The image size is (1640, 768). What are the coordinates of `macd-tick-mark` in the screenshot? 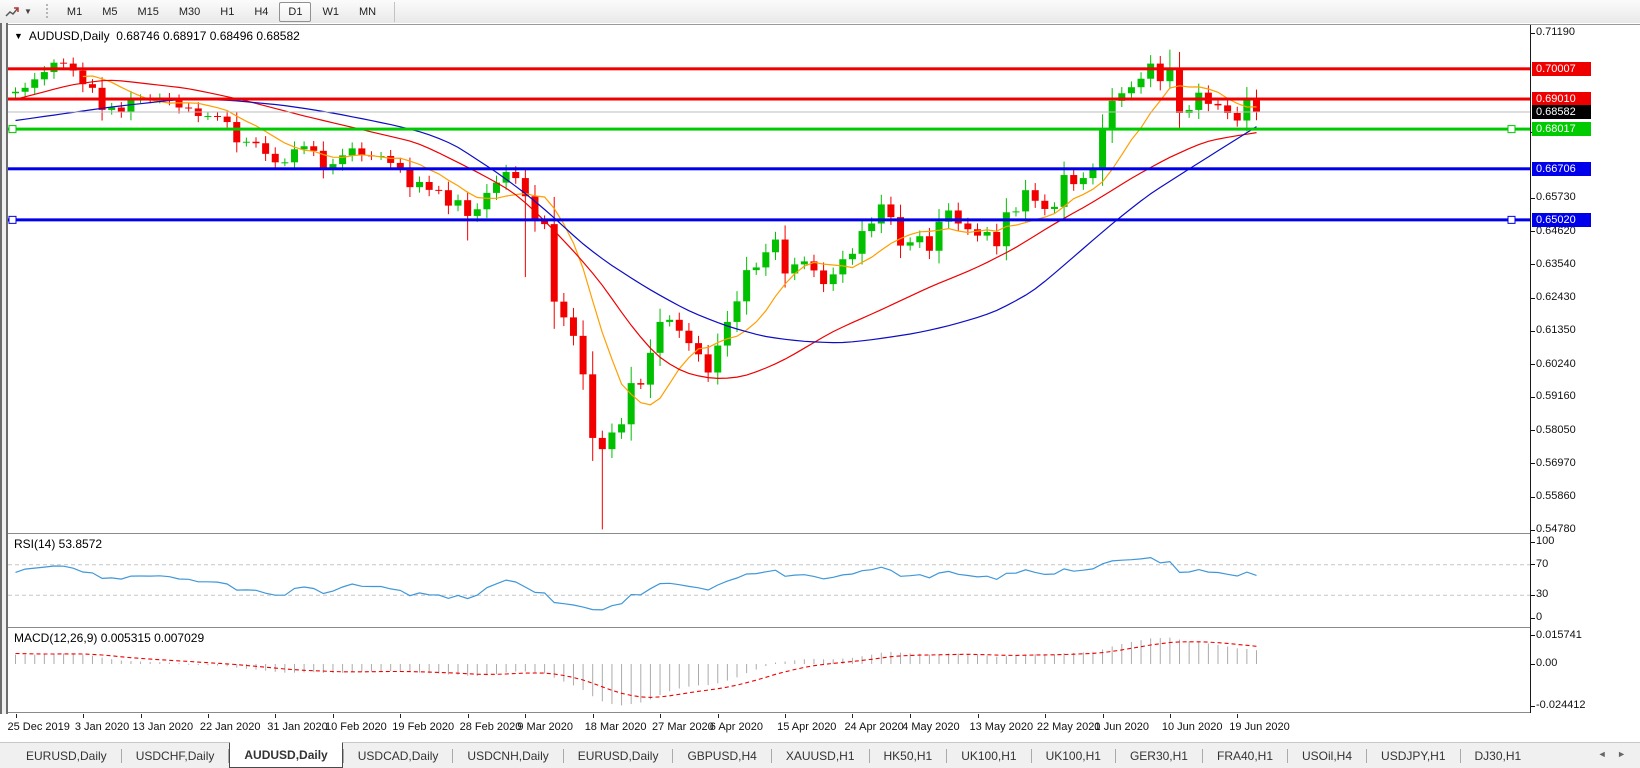 It's located at (1533, 706).